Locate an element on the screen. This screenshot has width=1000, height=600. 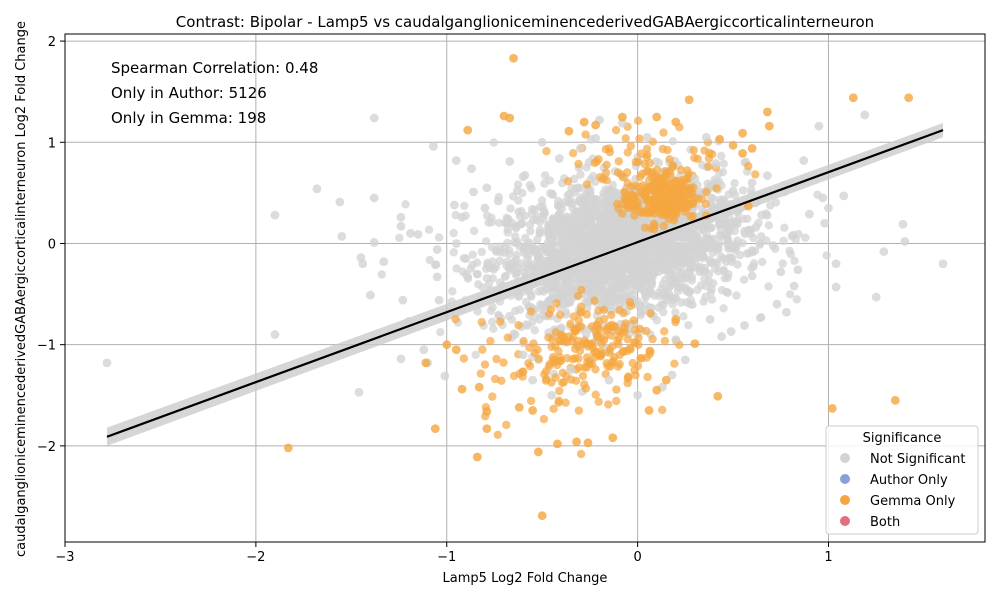
cluster-gemma-only is located at coordinates (662, 189).